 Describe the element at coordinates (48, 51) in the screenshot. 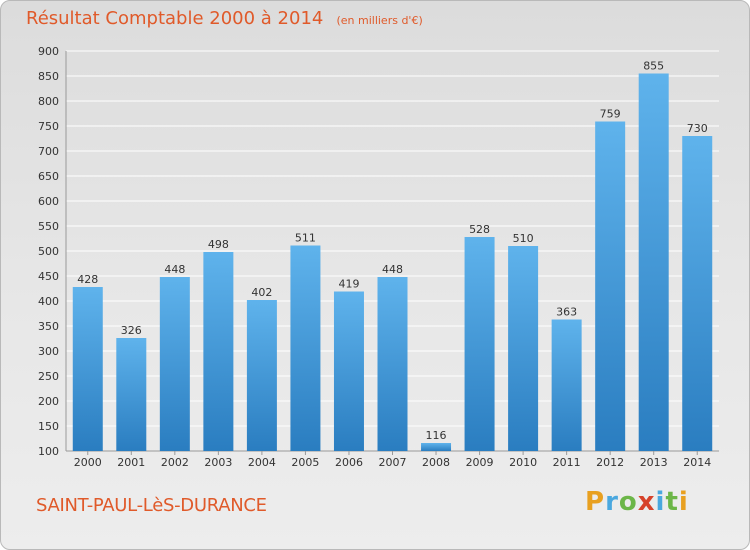

I see `y-tick-label: 900` at that location.